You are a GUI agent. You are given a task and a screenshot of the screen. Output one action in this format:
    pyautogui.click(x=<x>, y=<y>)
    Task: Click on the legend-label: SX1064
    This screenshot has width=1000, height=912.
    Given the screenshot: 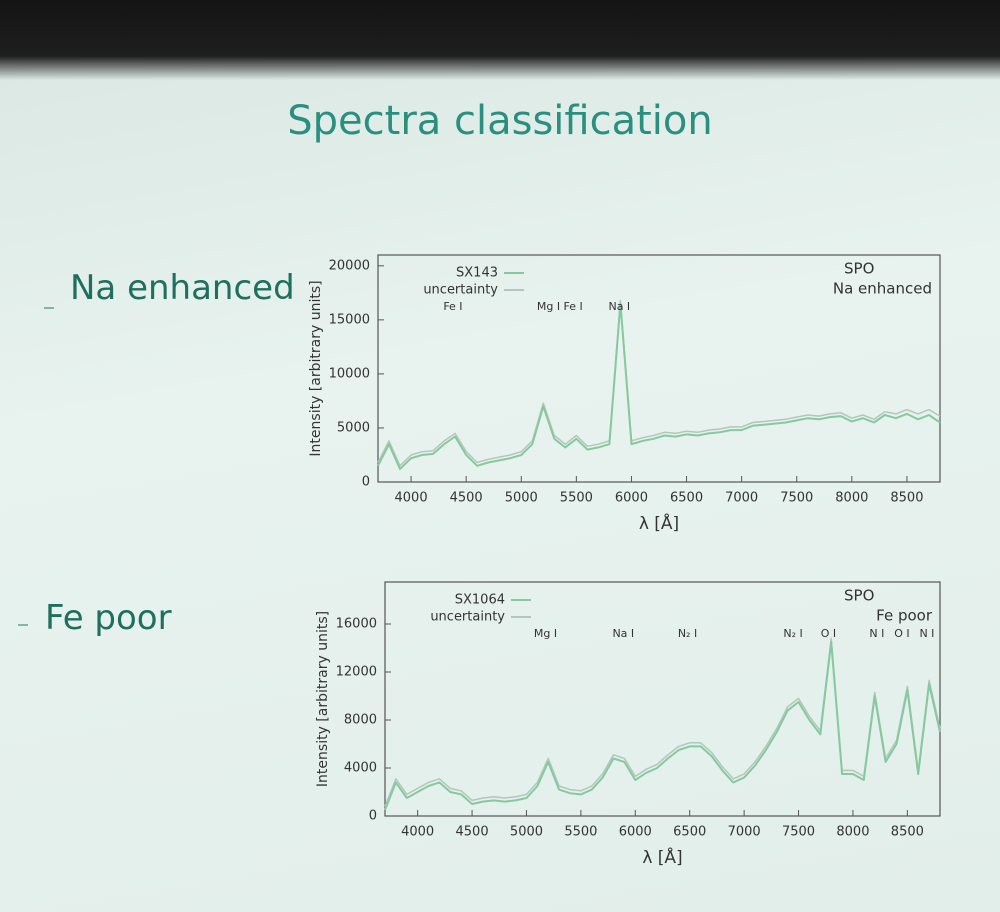 What is the action you would take?
    pyautogui.click(x=480, y=600)
    